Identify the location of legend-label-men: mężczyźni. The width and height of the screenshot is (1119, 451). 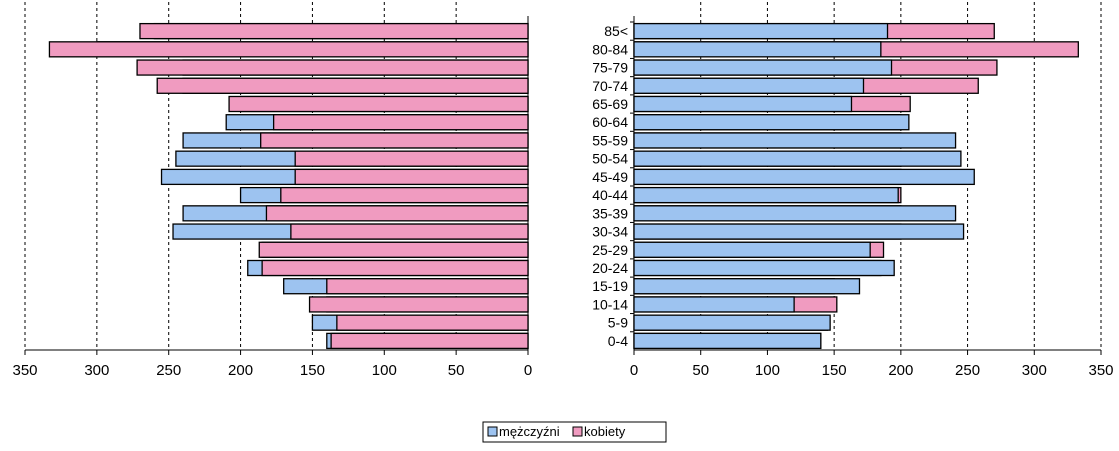
(529, 431).